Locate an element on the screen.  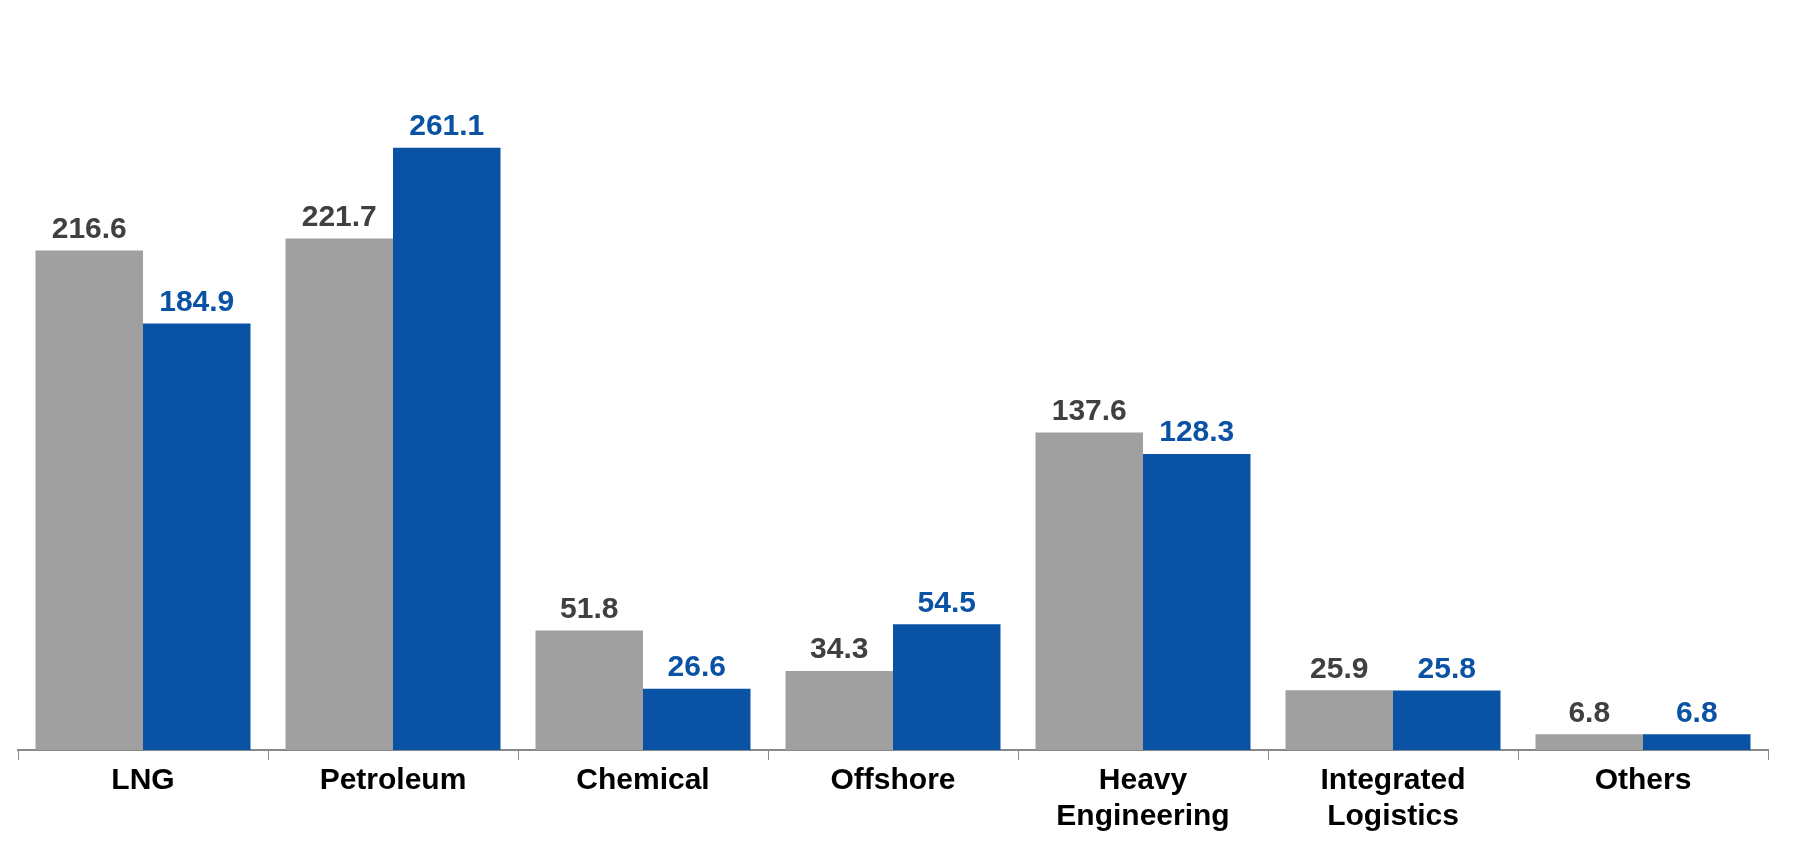
data-label: 261.1 is located at coordinates (447, 124).